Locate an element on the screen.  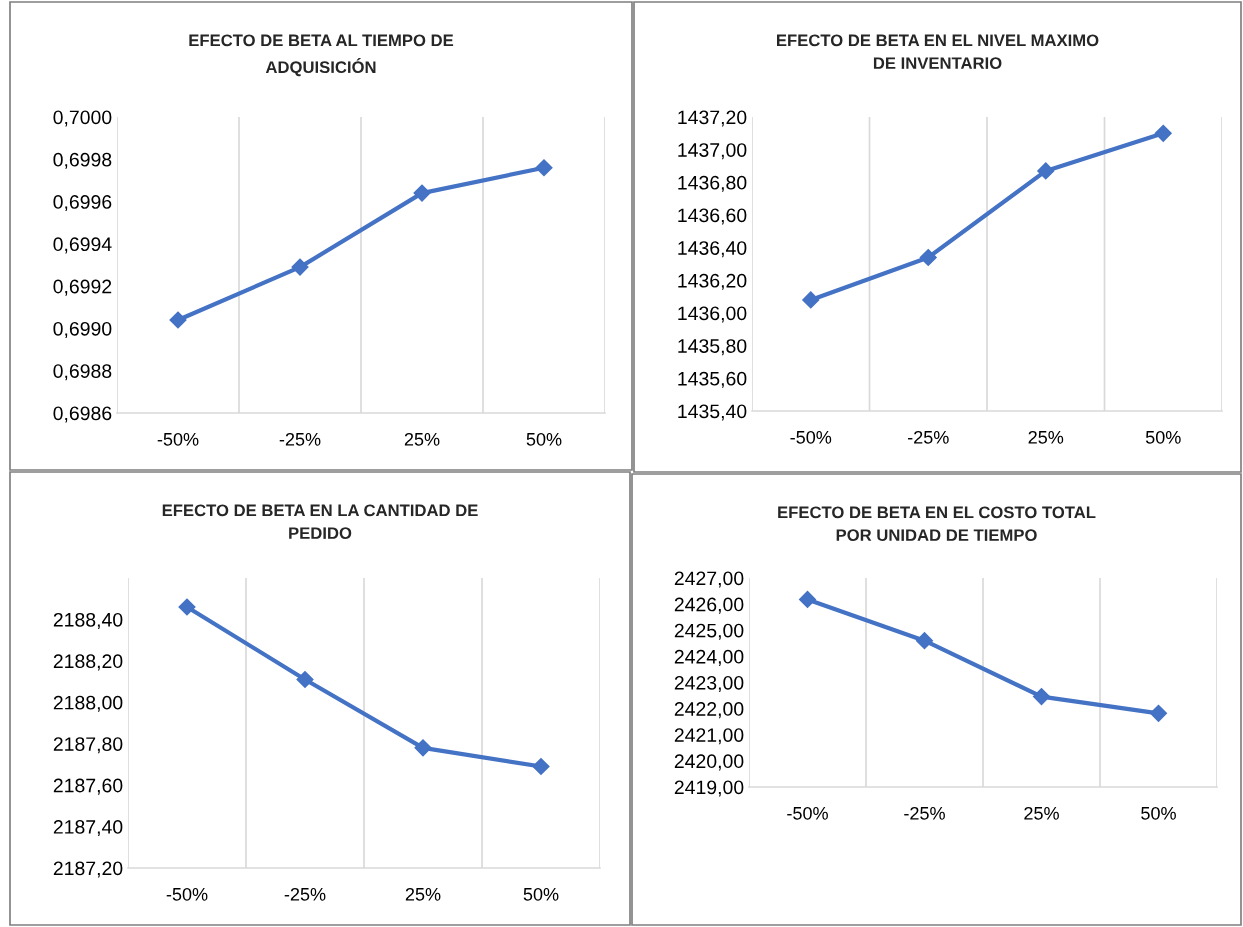
y-tick-label: 2188,20 is located at coordinates (88, 662).